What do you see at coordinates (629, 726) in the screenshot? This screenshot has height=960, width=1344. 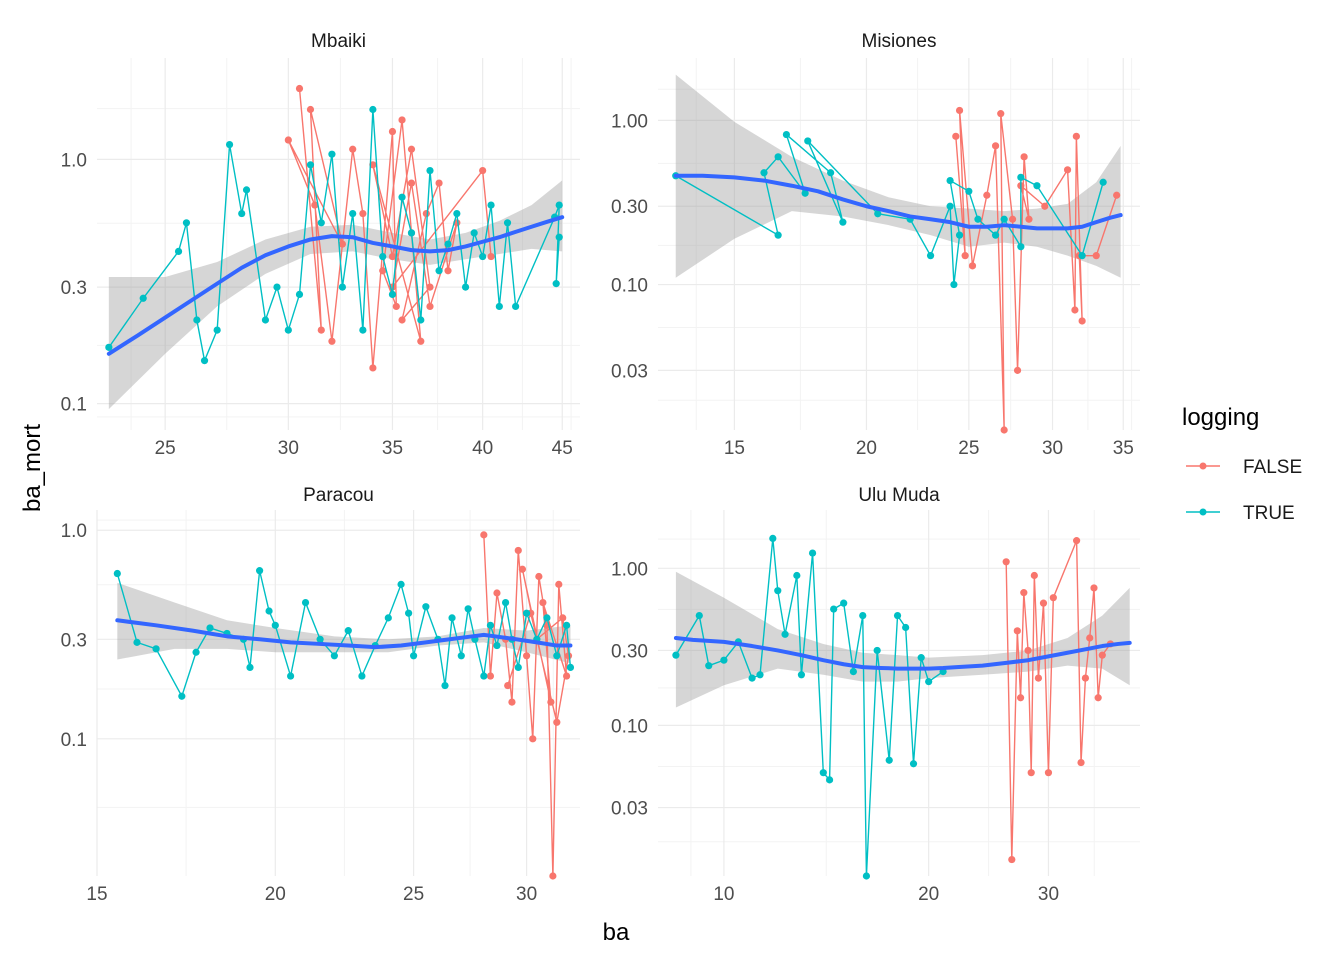 I see `y-tick-label: 0.10` at bounding box center [629, 726].